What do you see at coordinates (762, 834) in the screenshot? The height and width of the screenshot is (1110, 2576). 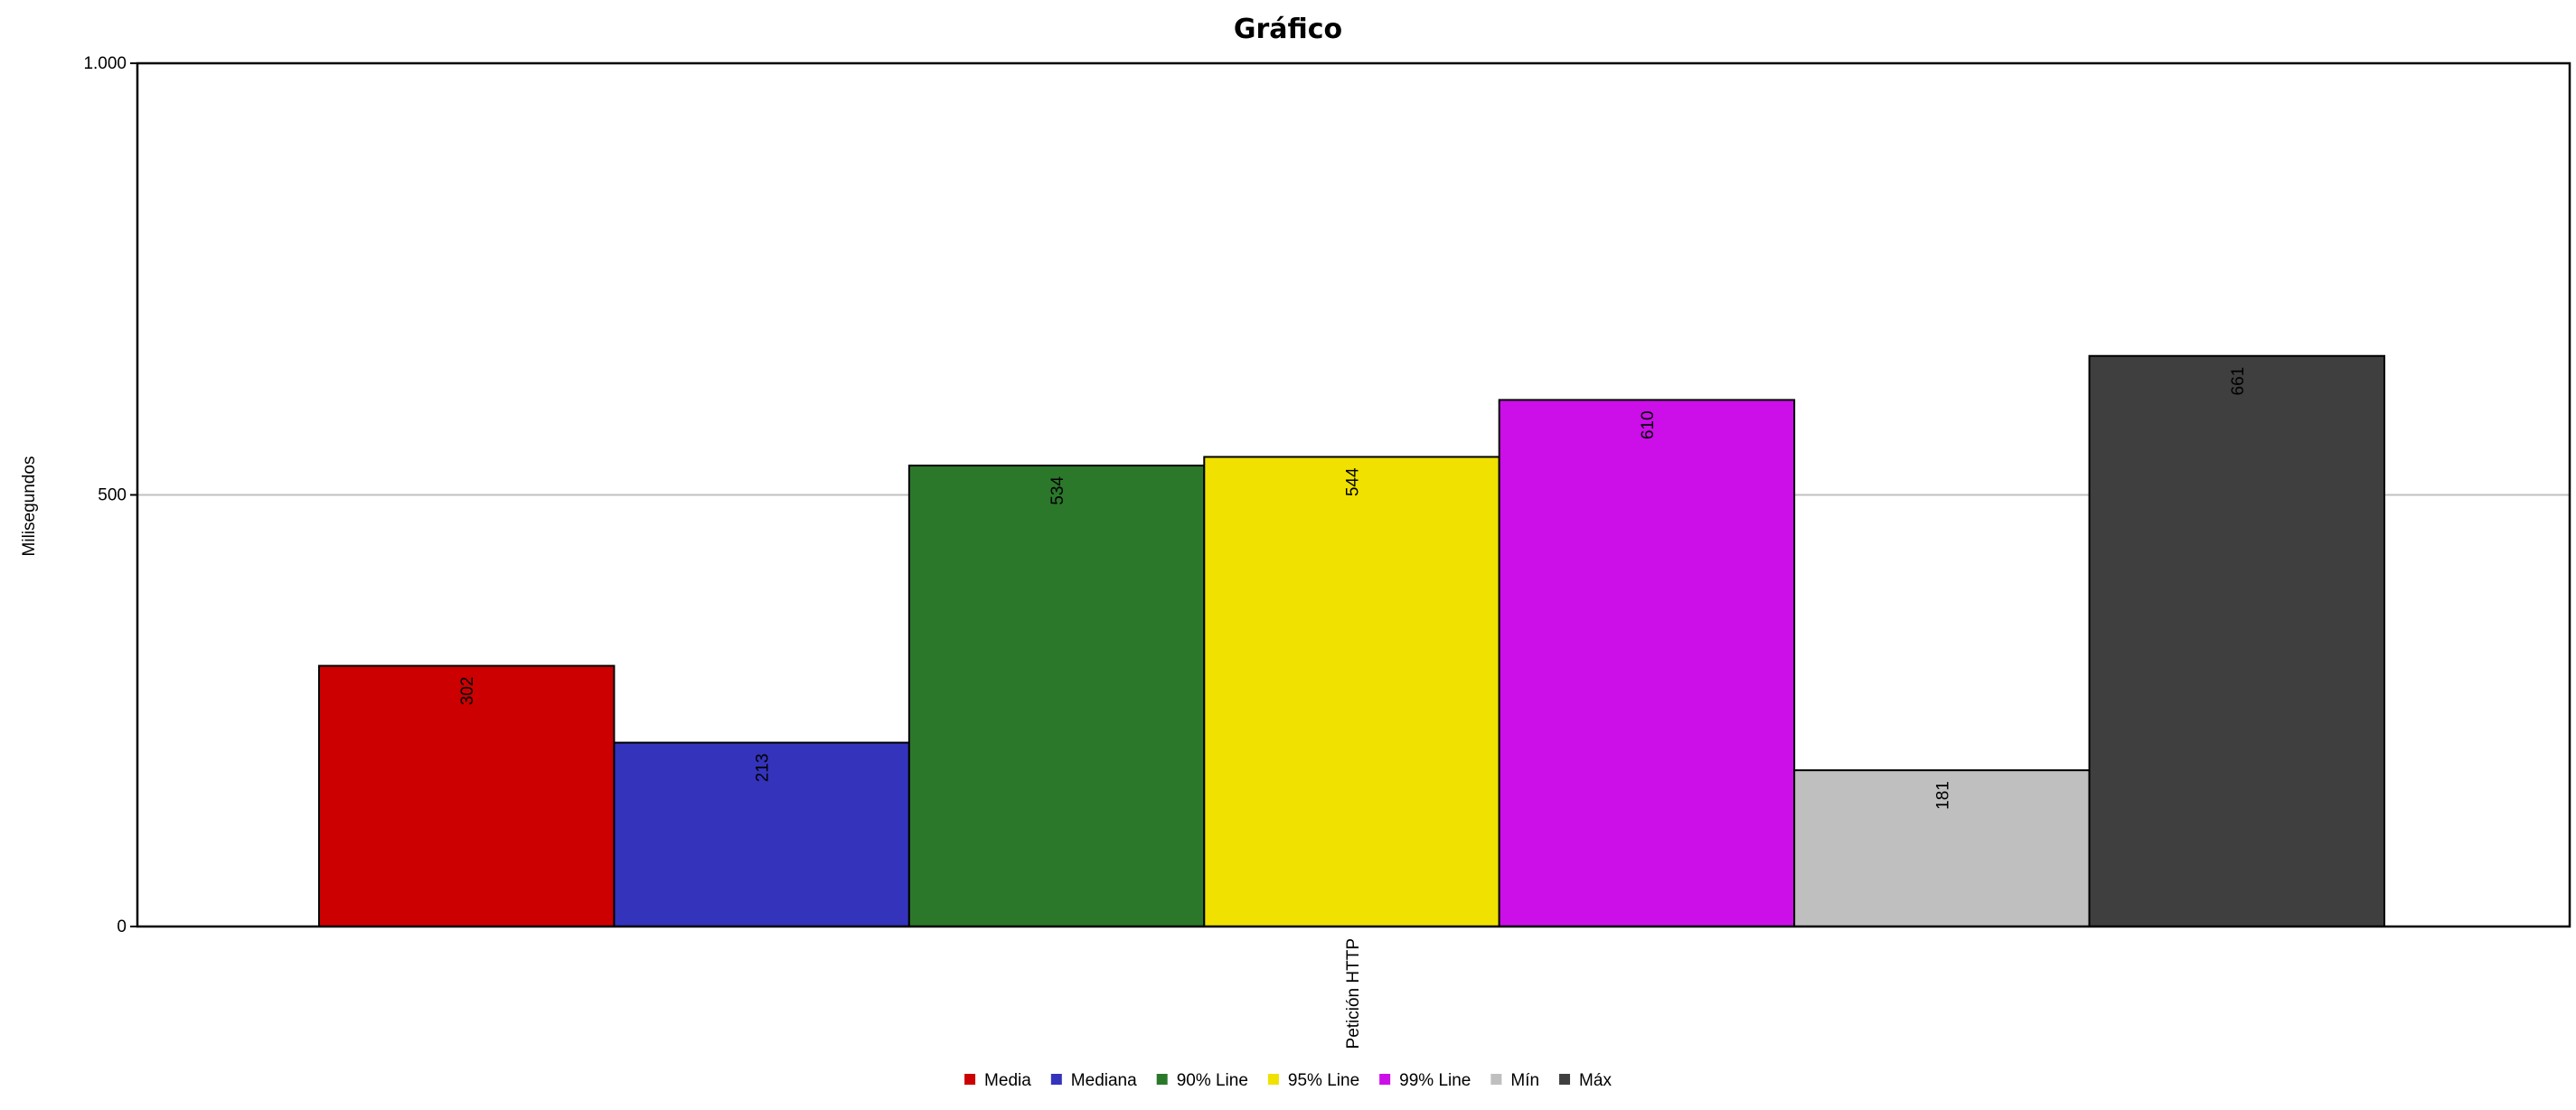 I see `bar-mediana` at bounding box center [762, 834].